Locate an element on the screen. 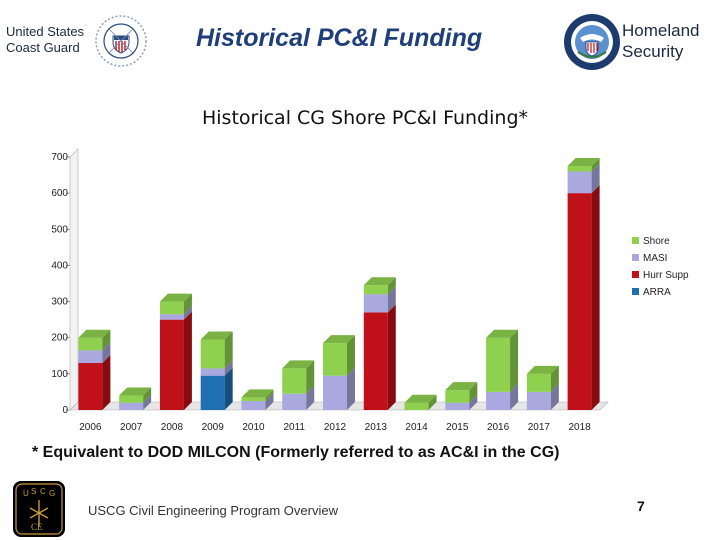 Image resolution: width=720 pixels, height=540 pixels. x-tick-label: 2017 is located at coordinates (539, 427).